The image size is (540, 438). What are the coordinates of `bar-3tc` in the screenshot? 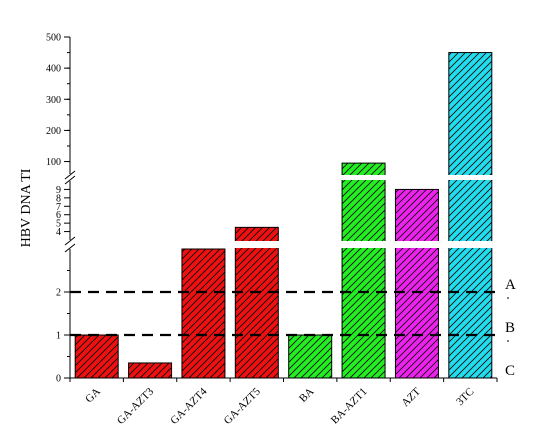 It's located at (470, 215).